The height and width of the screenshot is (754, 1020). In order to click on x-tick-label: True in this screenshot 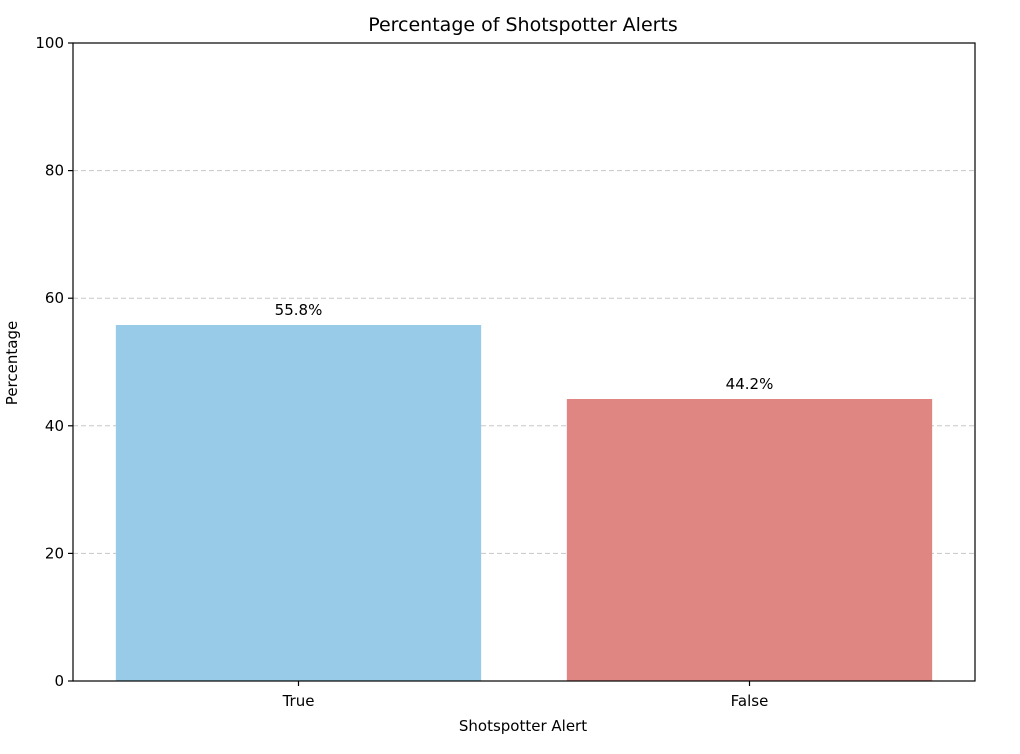, I will do `click(298, 701)`.